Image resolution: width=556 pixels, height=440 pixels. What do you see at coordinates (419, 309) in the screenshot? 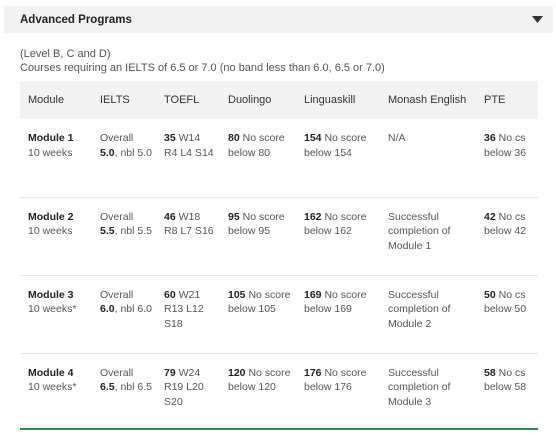
I see `monash-requirement: Successful completion of Module 2` at bounding box center [419, 309].